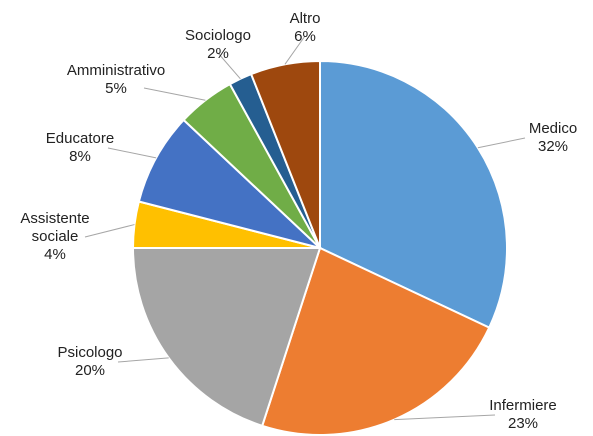 The height and width of the screenshot is (436, 593). I want to click on category-label: Psicologo, so click(90, 352).